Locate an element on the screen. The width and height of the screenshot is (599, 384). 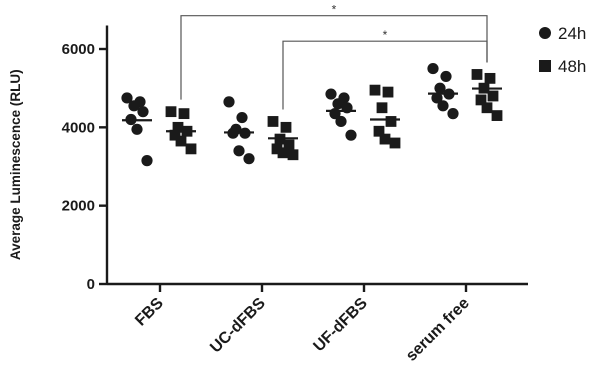
y-tick-label: 0 is located at coordinates (91, 284).